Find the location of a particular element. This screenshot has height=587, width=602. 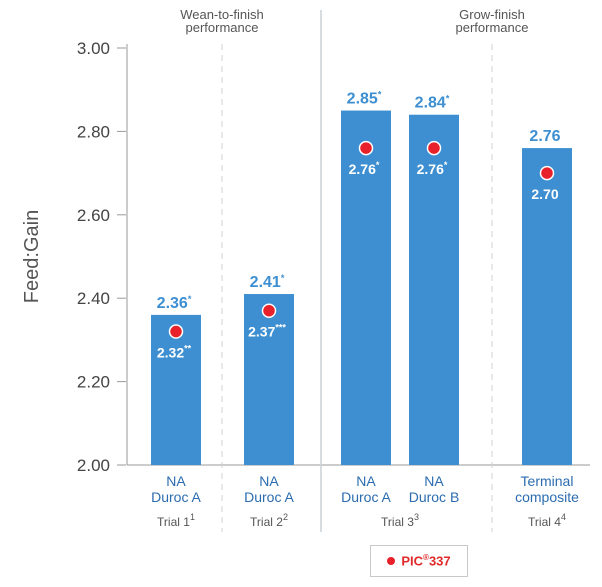

trial-label: Trial 11 is located at coordinates (176, 520).